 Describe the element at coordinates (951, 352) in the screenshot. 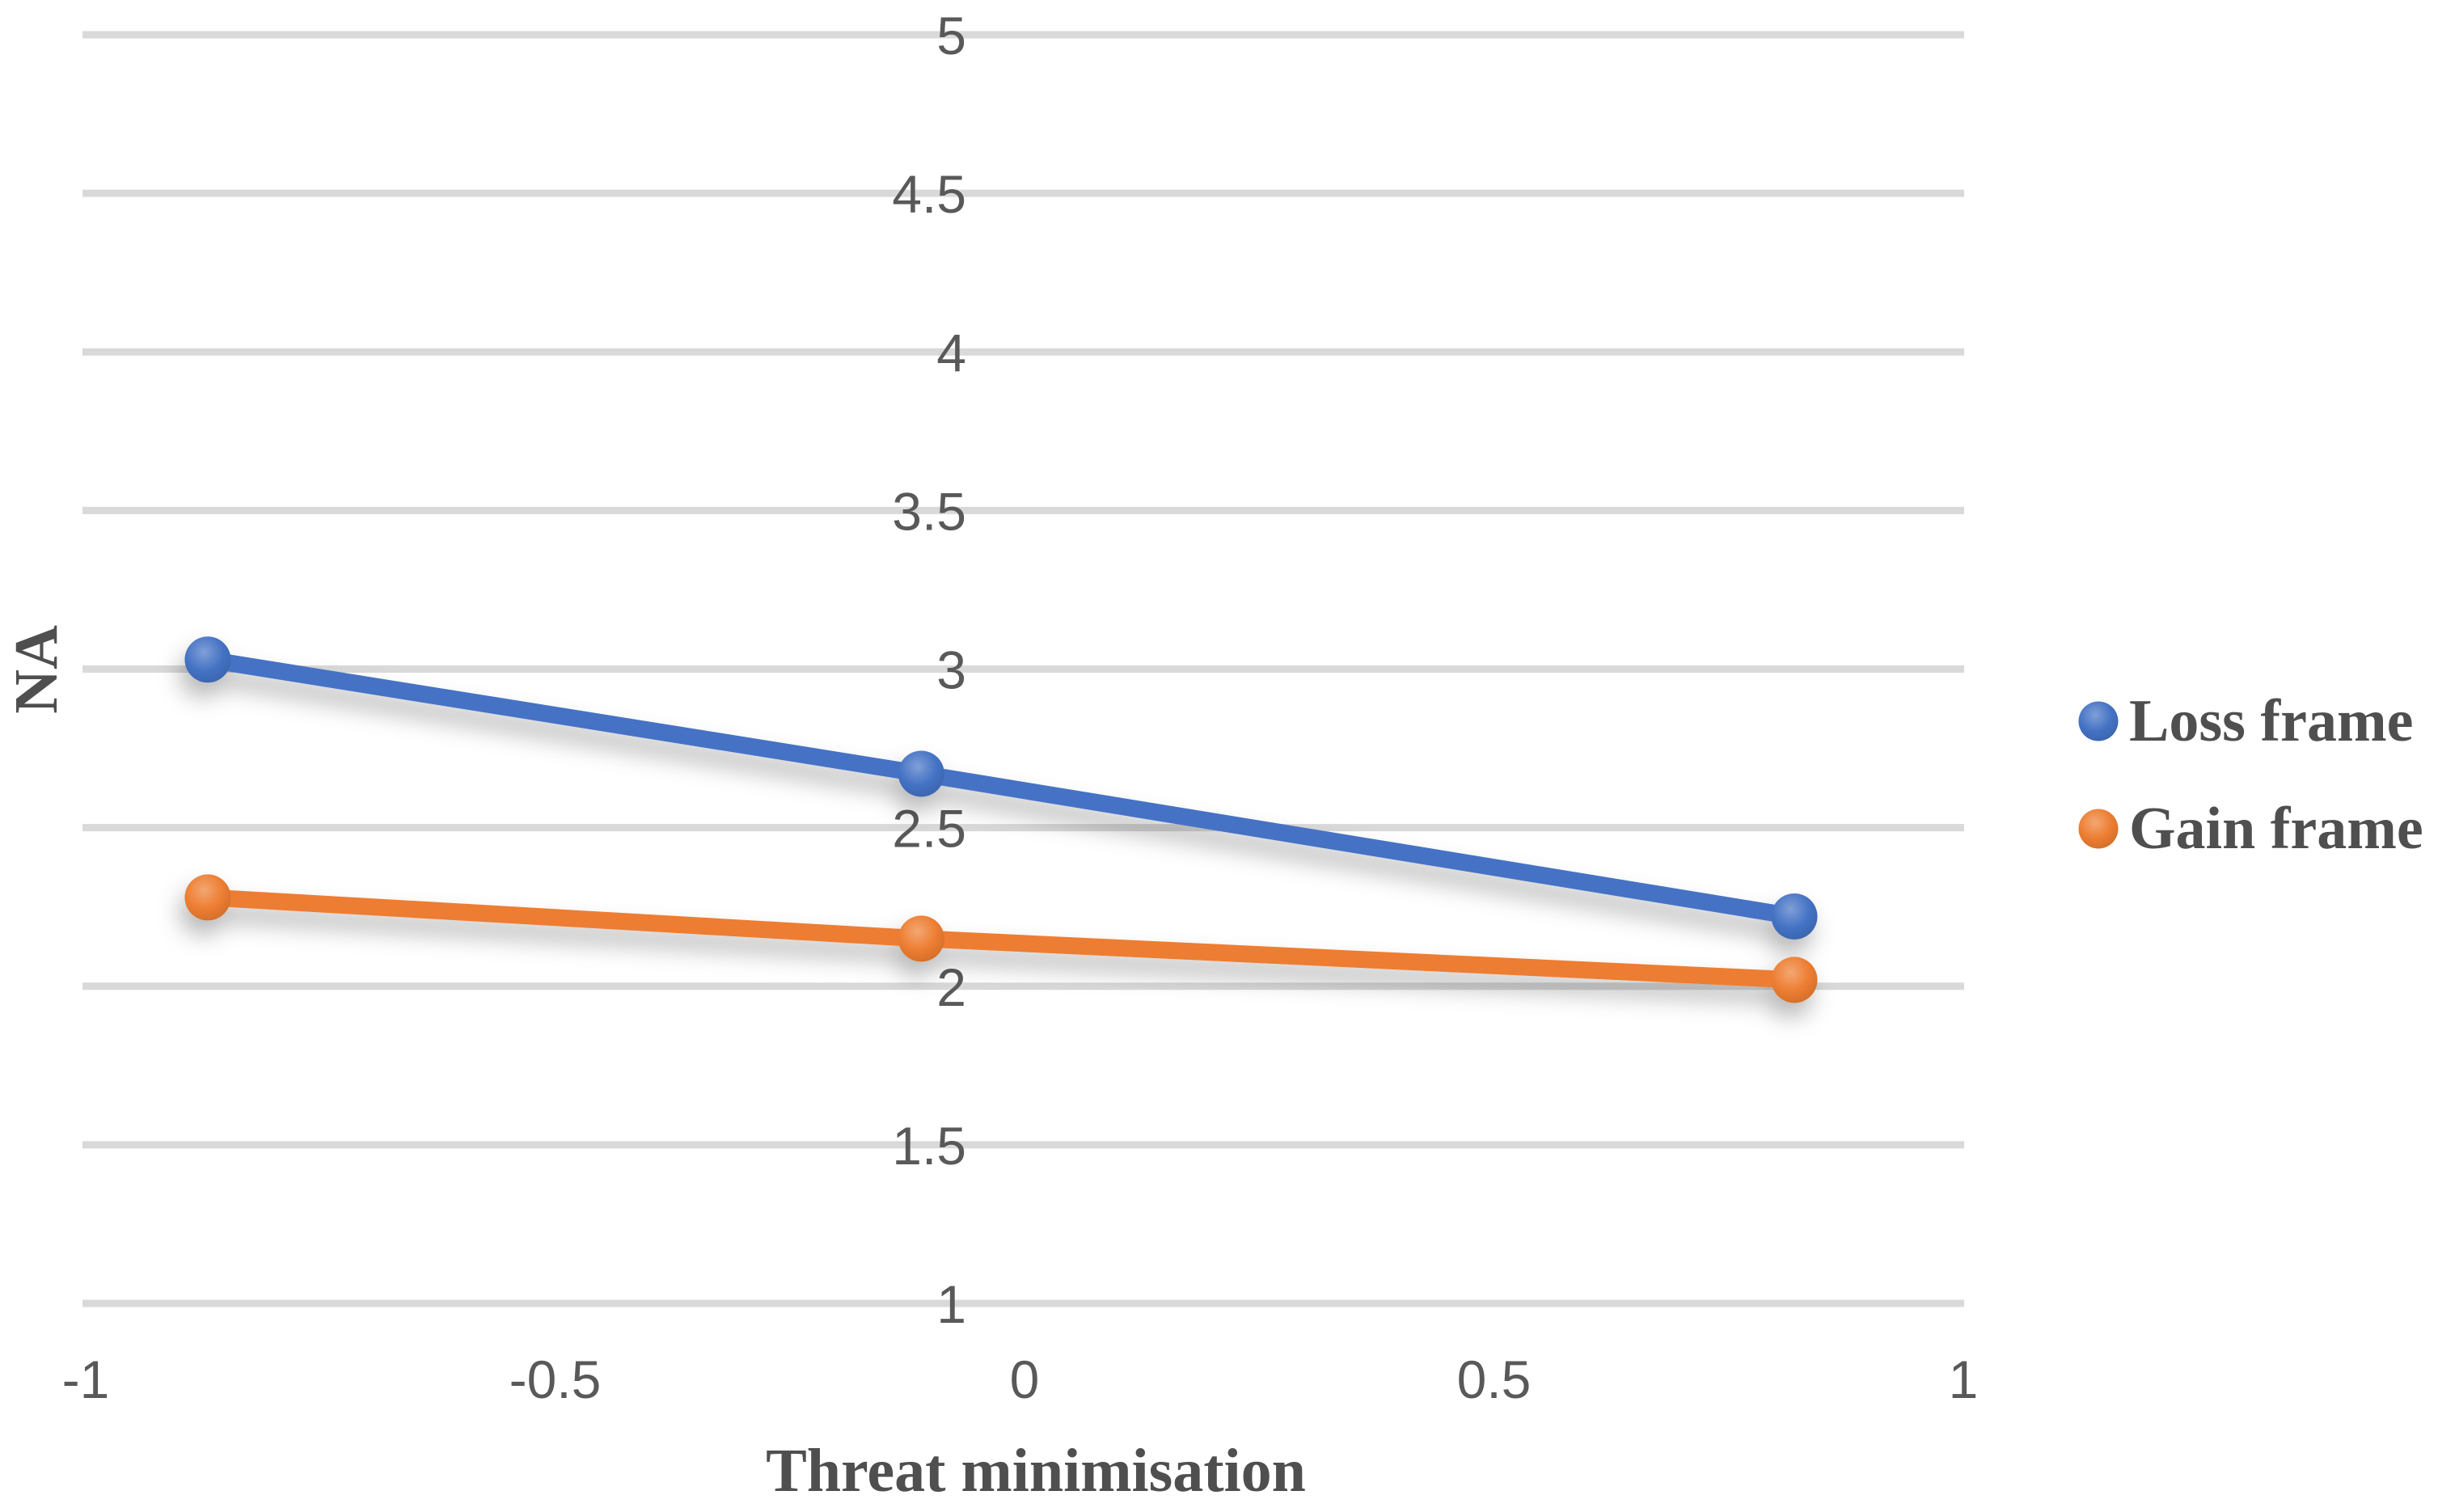

I see `y-tick-label: 4` at that location.